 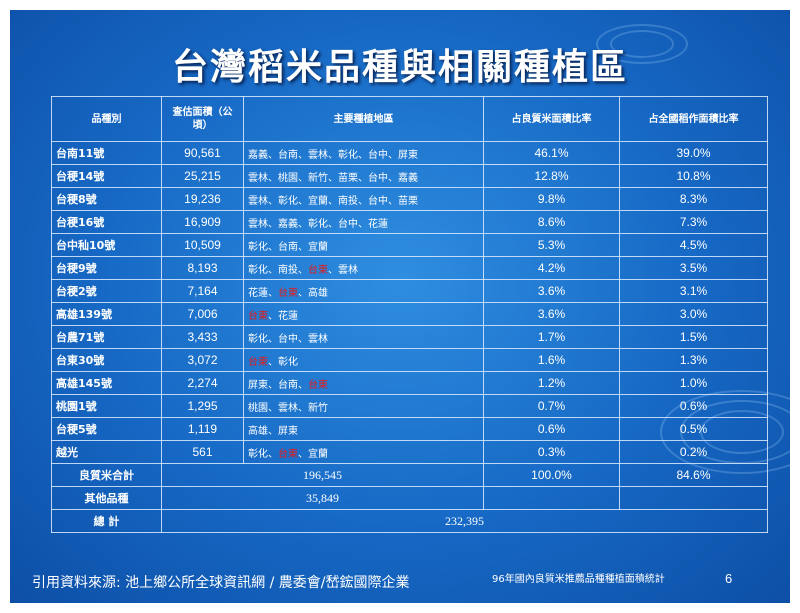 I want to click on regions-cell: 屏東、台南、台東, so click(x=363, y=383).